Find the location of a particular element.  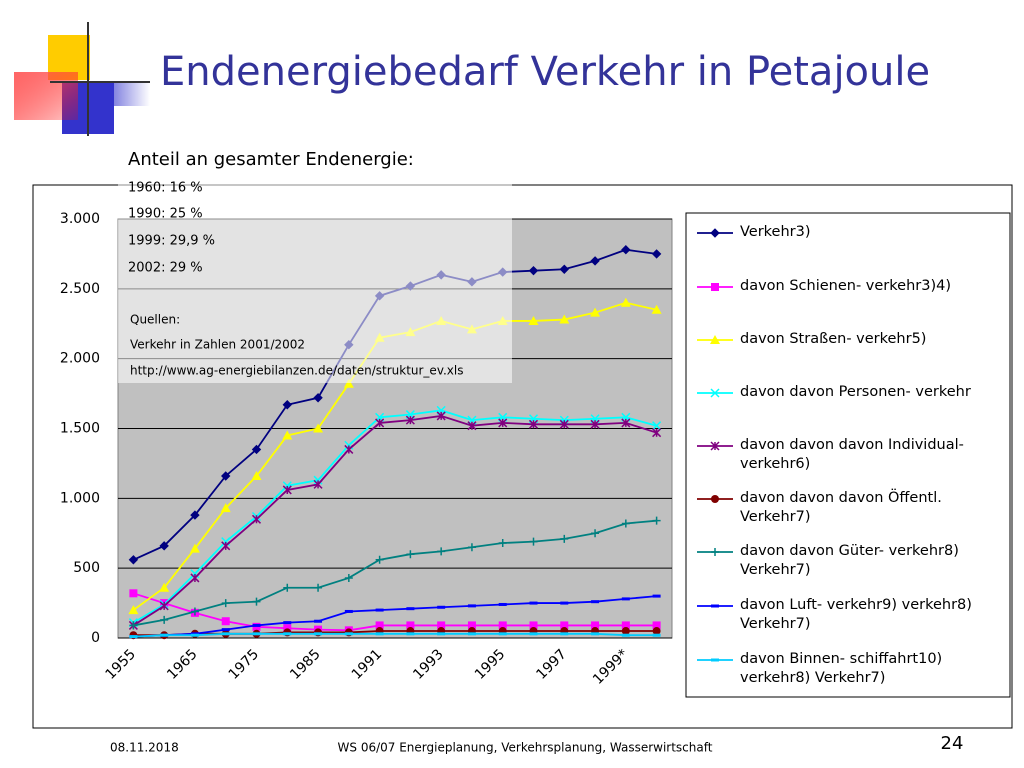

slide-title: Endenergiebedarf Verkehr in Petajoule is located at coordinates (545, 72).